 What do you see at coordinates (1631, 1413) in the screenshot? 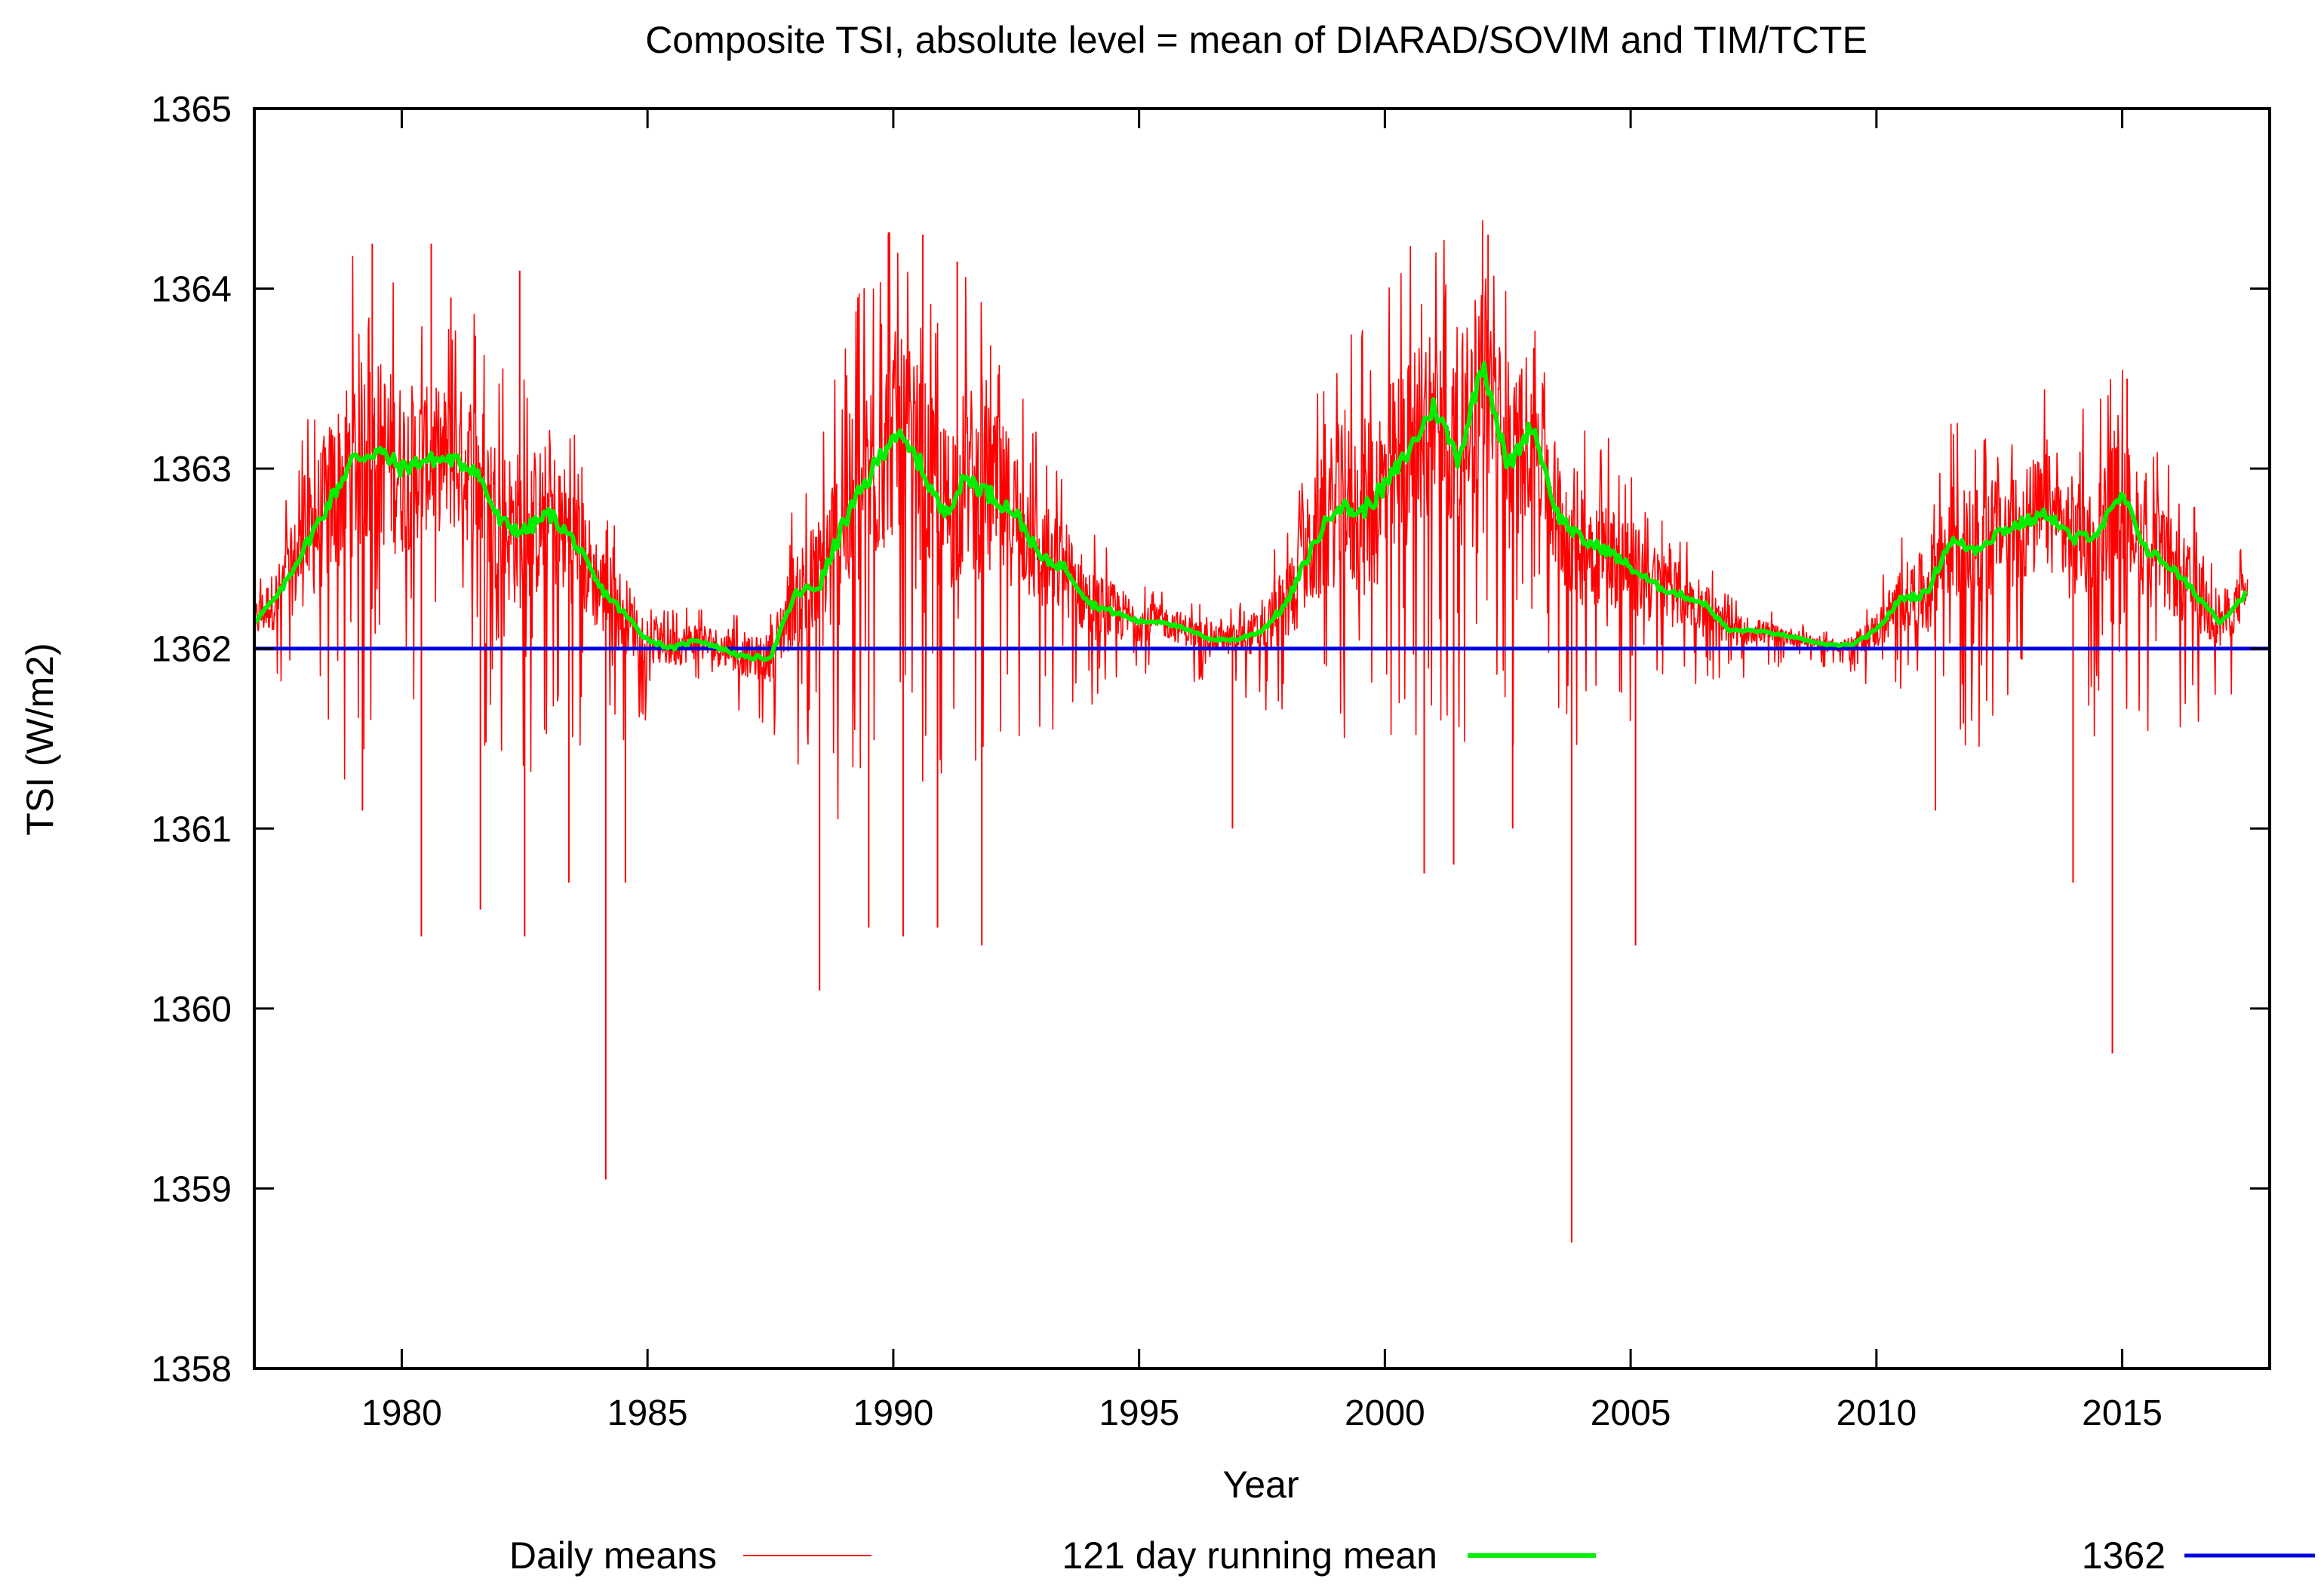
I see `x-tick-label: 2005` at bounding box center [1631, 1413].